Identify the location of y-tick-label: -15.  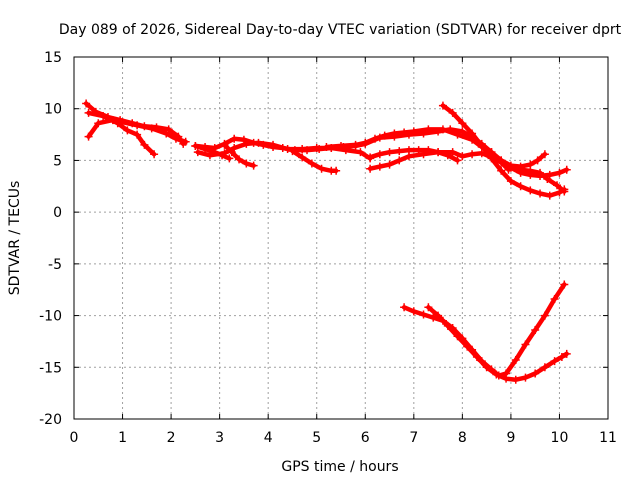
(50, 368).